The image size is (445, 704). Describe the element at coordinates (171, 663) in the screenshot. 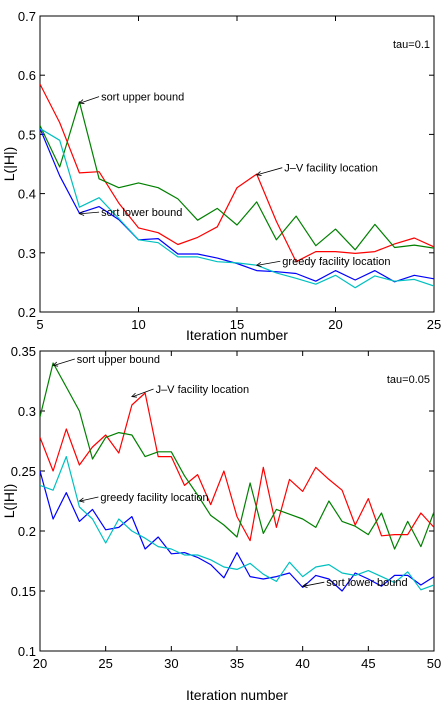

I see `x-tick-label: 30` at that location.